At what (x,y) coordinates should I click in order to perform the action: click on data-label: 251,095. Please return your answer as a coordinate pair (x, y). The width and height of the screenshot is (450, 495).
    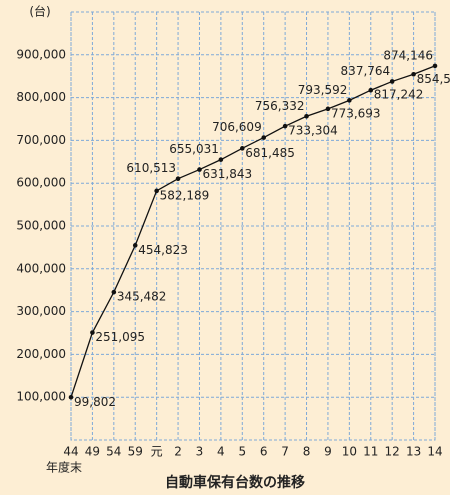
    Looking at the image, I should click on (120, 337).